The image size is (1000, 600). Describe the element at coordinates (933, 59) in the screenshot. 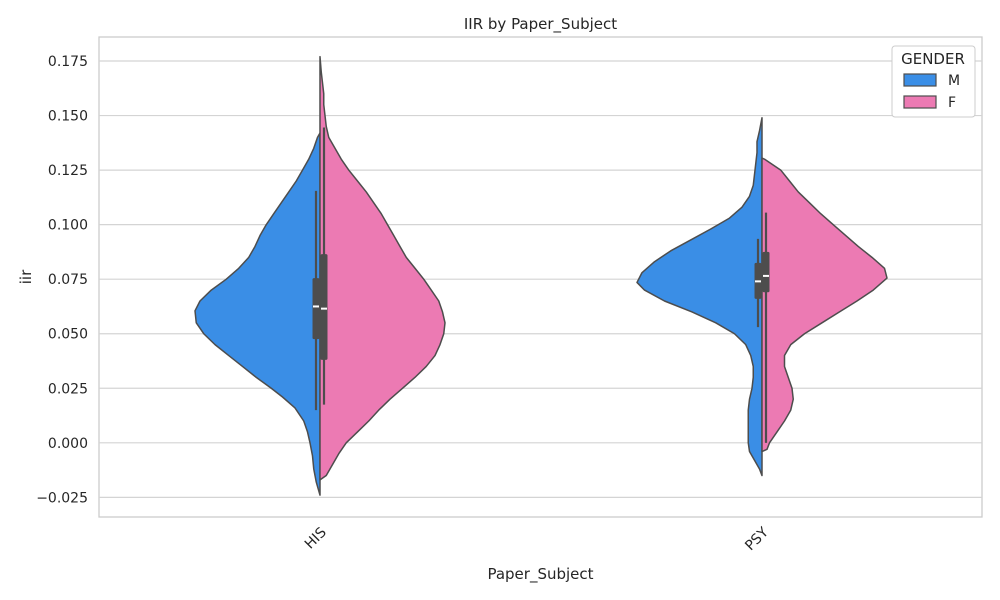

I see `legend-title: GENDER` at that location.